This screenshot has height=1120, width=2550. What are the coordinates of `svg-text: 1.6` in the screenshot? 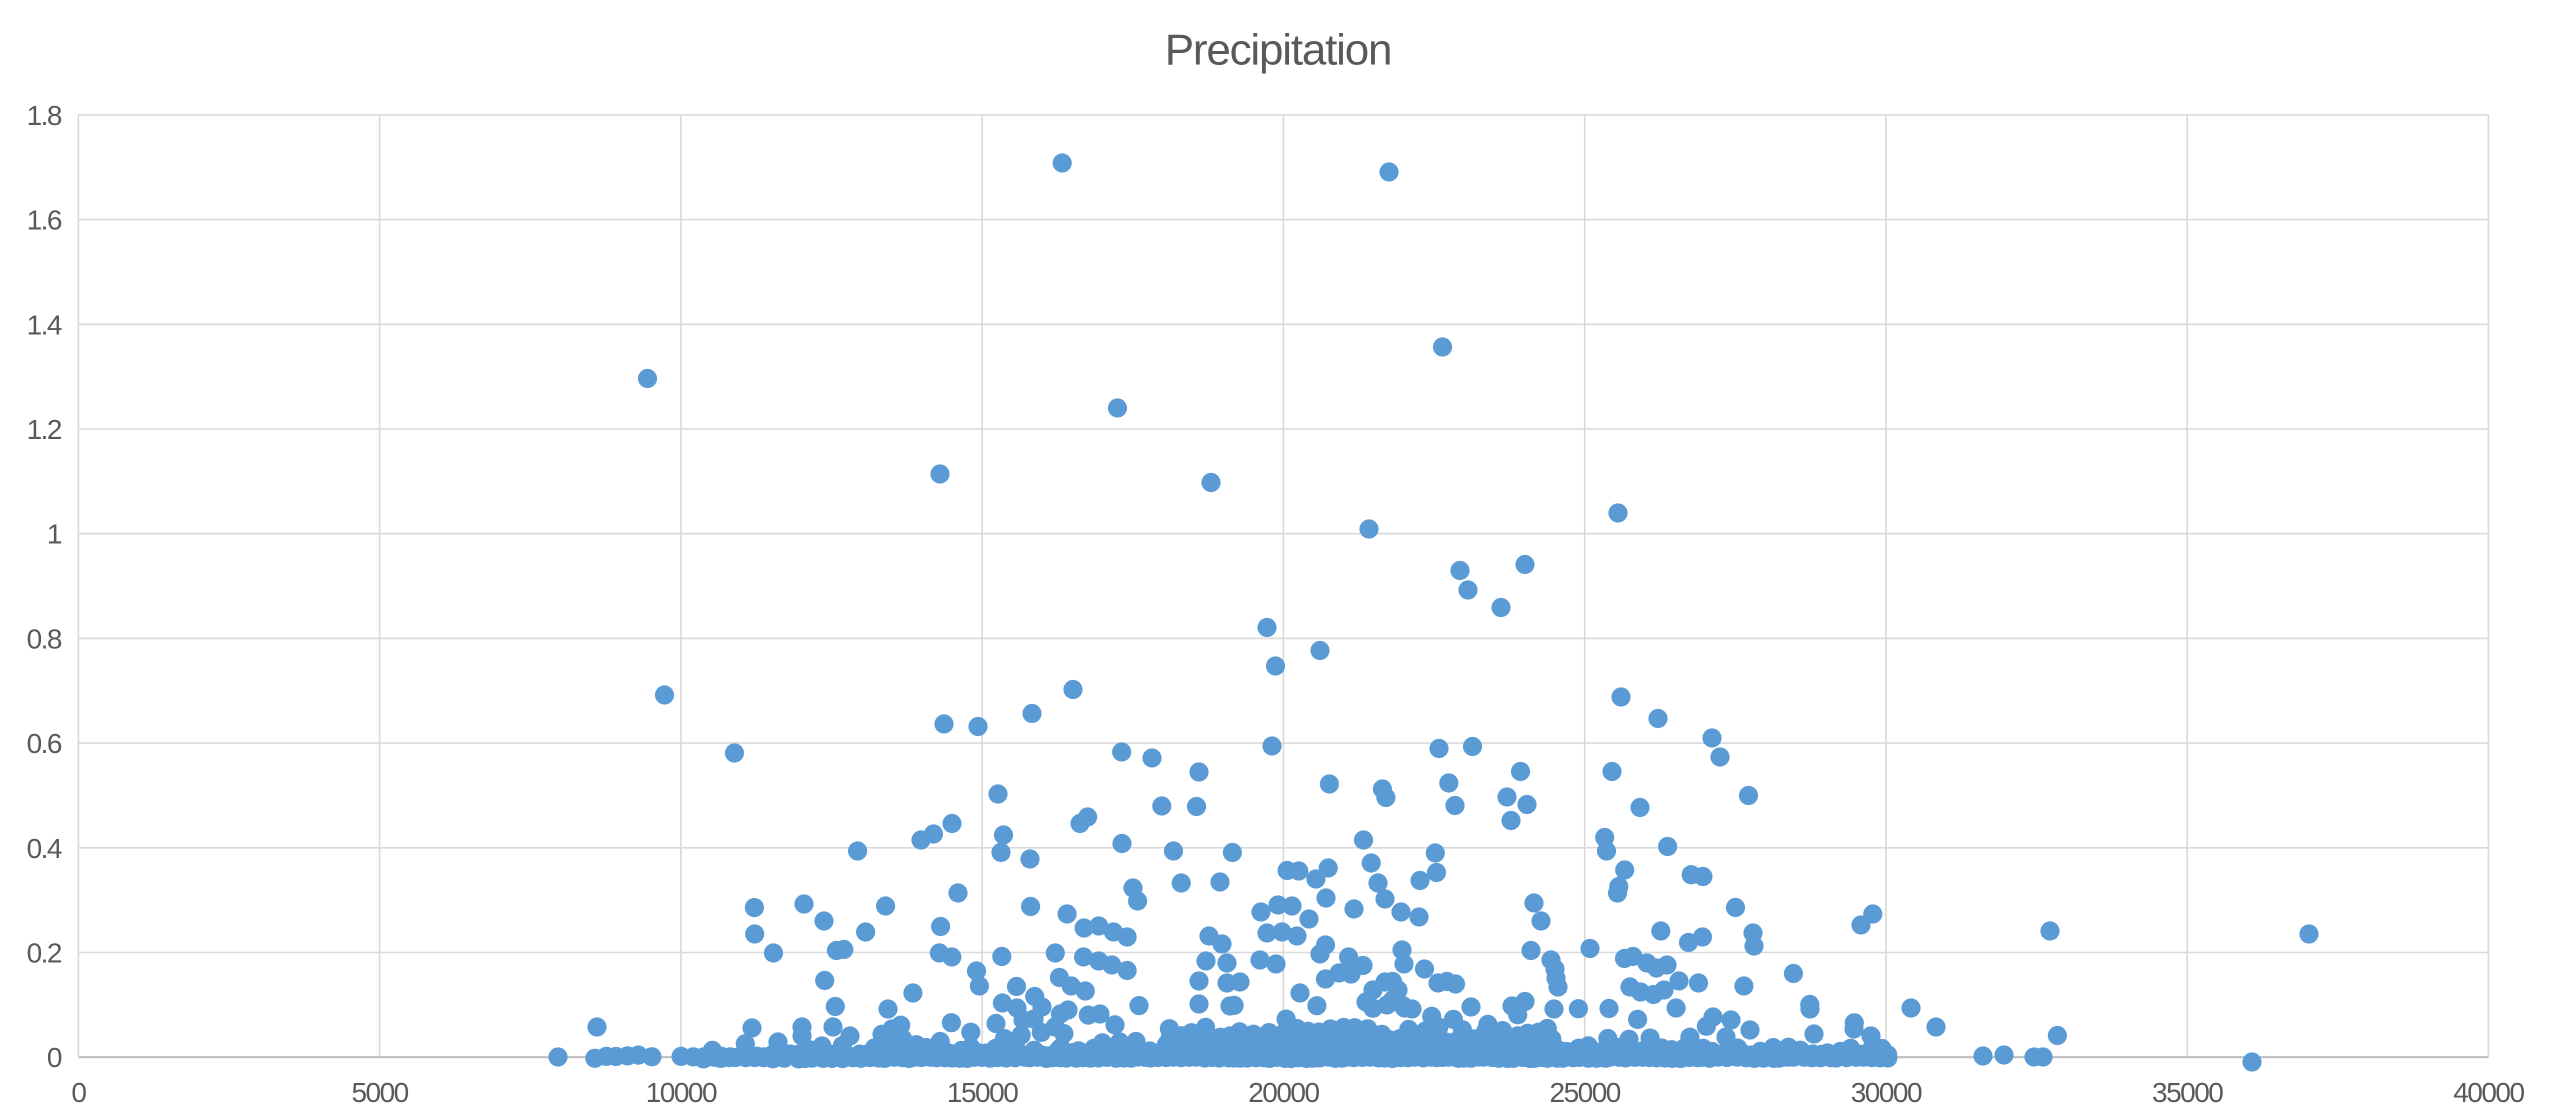 It's located at (44, 220).